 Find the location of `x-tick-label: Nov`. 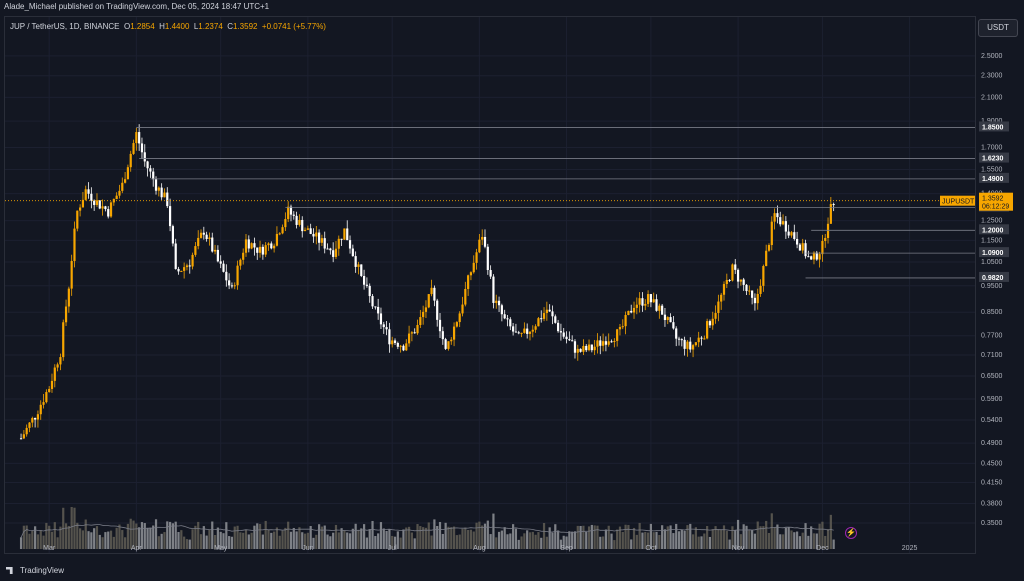

x-tick-label: Nov is located at coordinates (738, 548).